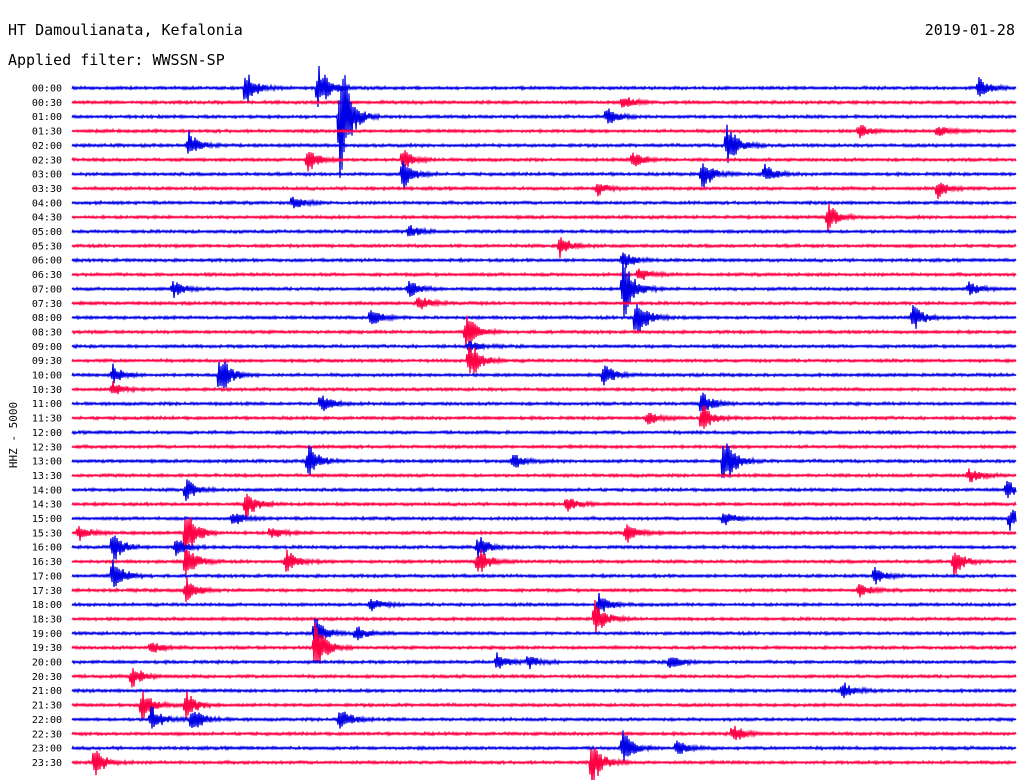 Image resolution: width=1024 pixels, height=780 pixels. What do you see at coordinates (47, 634) in the screenshot?
I see `time-tick-label: 19:00` at bounding box center [47, 634].